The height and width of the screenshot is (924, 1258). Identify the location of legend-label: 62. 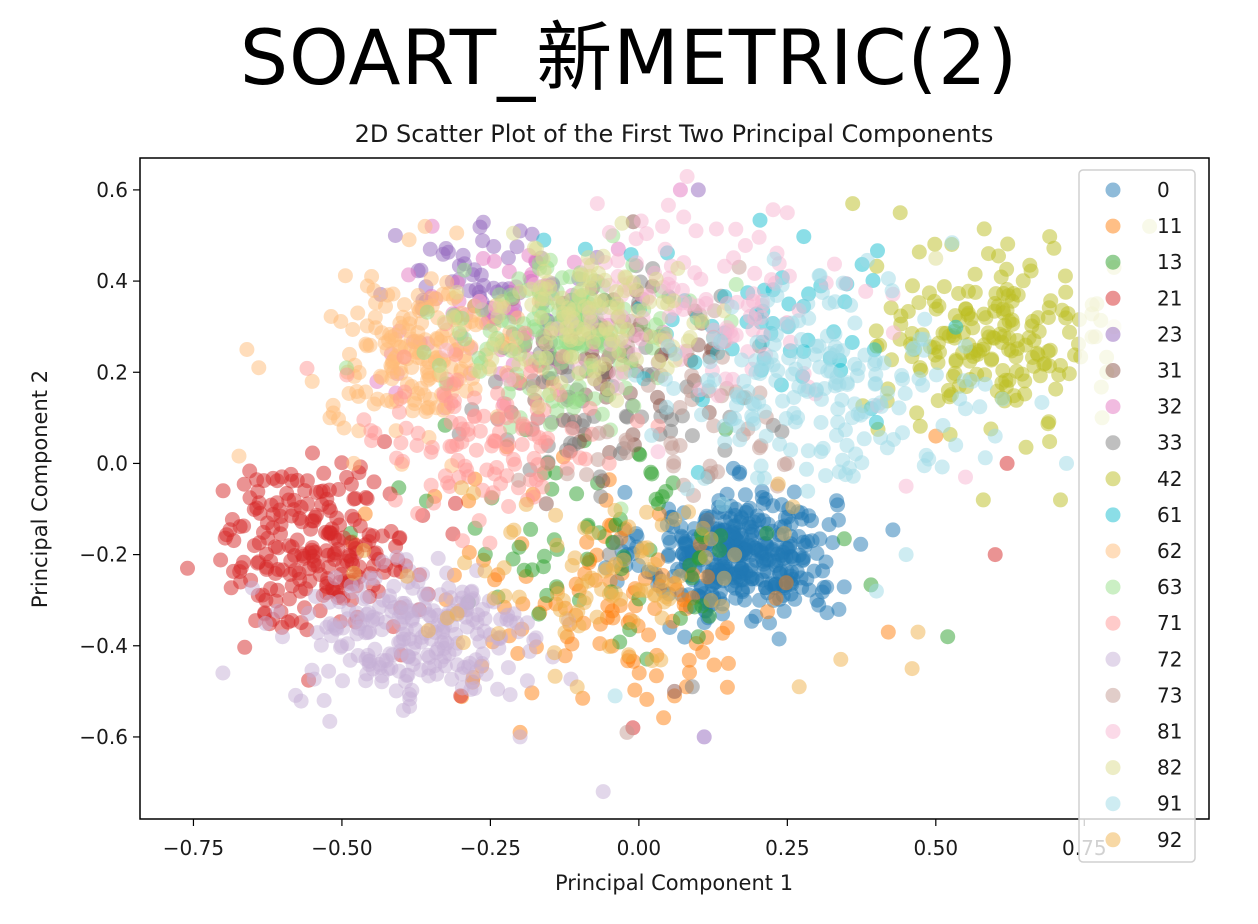
(1169, 551).